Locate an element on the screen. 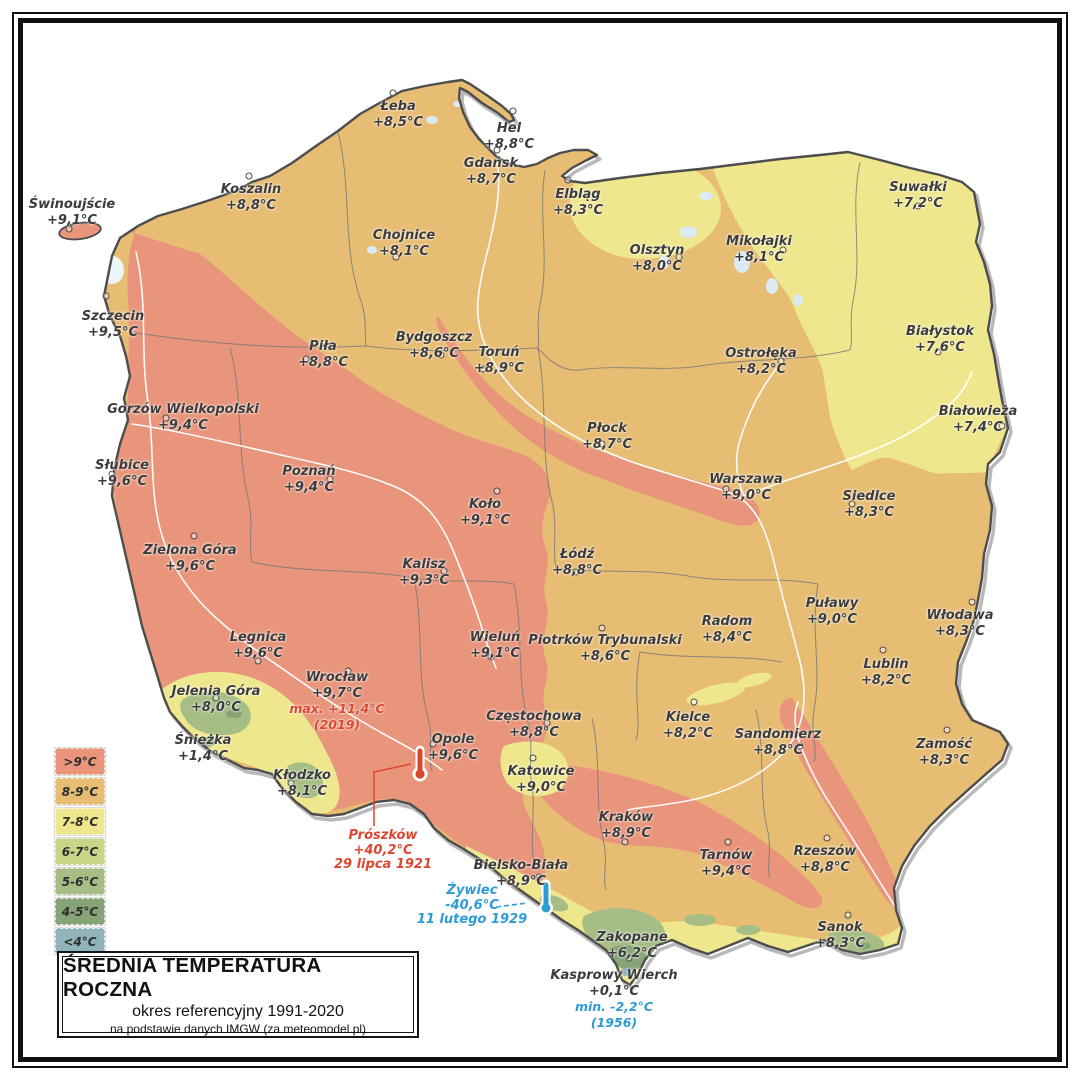 The height and width of the screenshot is (1080, 1080). city-name: Hel is located at coordinates (509, 128).